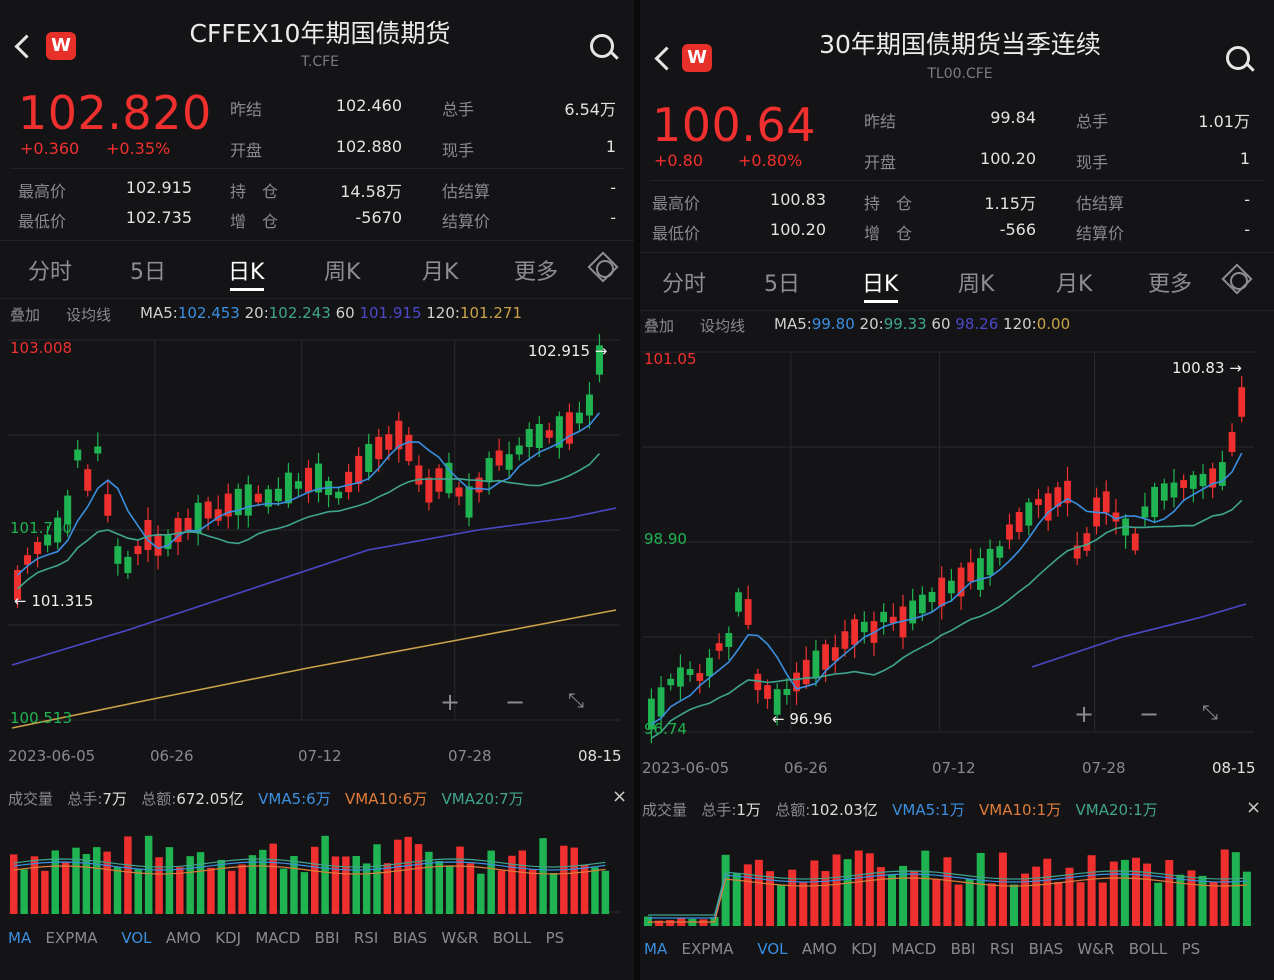 The height and width of the screenshot is (980, 1274). What do you see at coordinates (947, 893) in the screenshot?
I see `vma20-line` at bounding box center [947, 893].